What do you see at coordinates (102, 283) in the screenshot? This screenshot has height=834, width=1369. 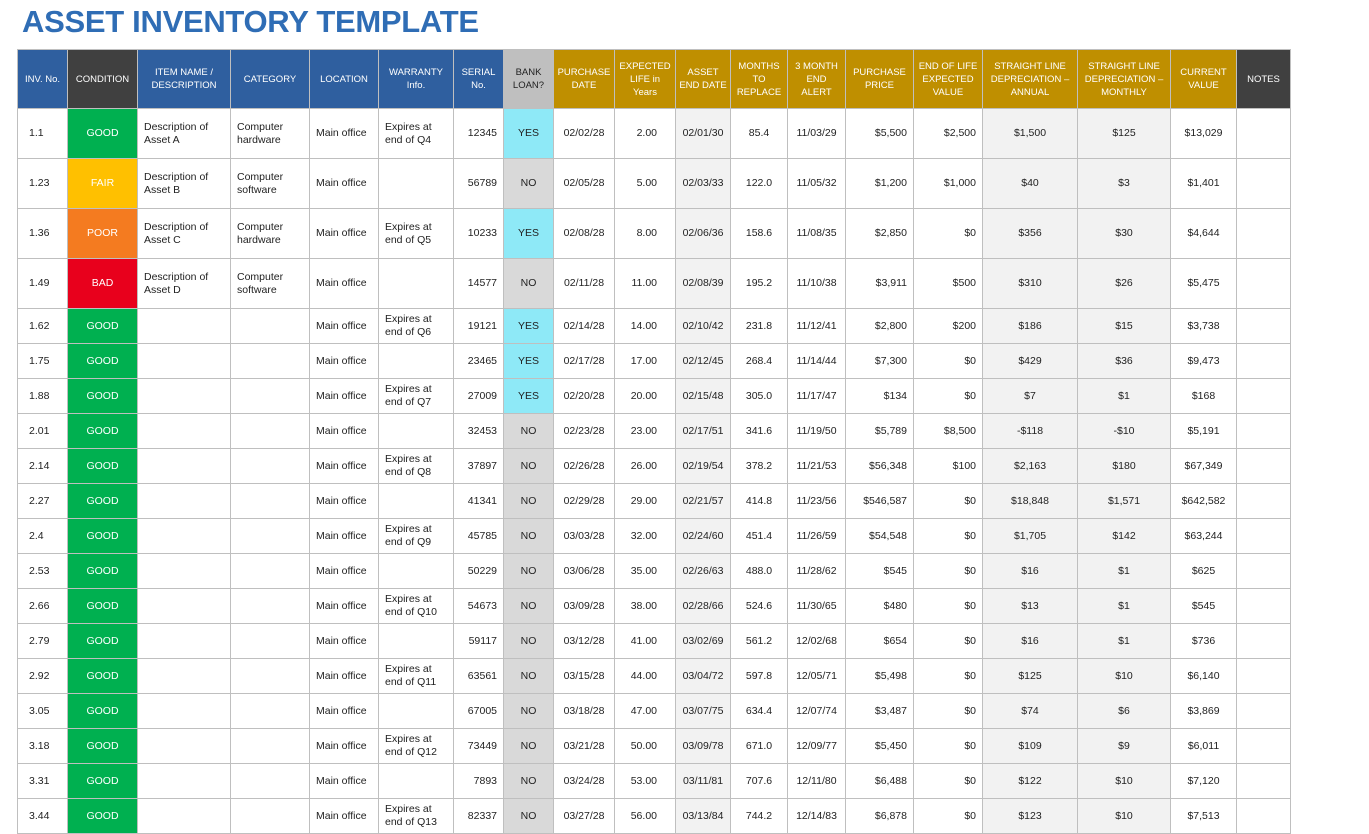 I see `condition-cell: BAD` at bounding box center [102, 283].